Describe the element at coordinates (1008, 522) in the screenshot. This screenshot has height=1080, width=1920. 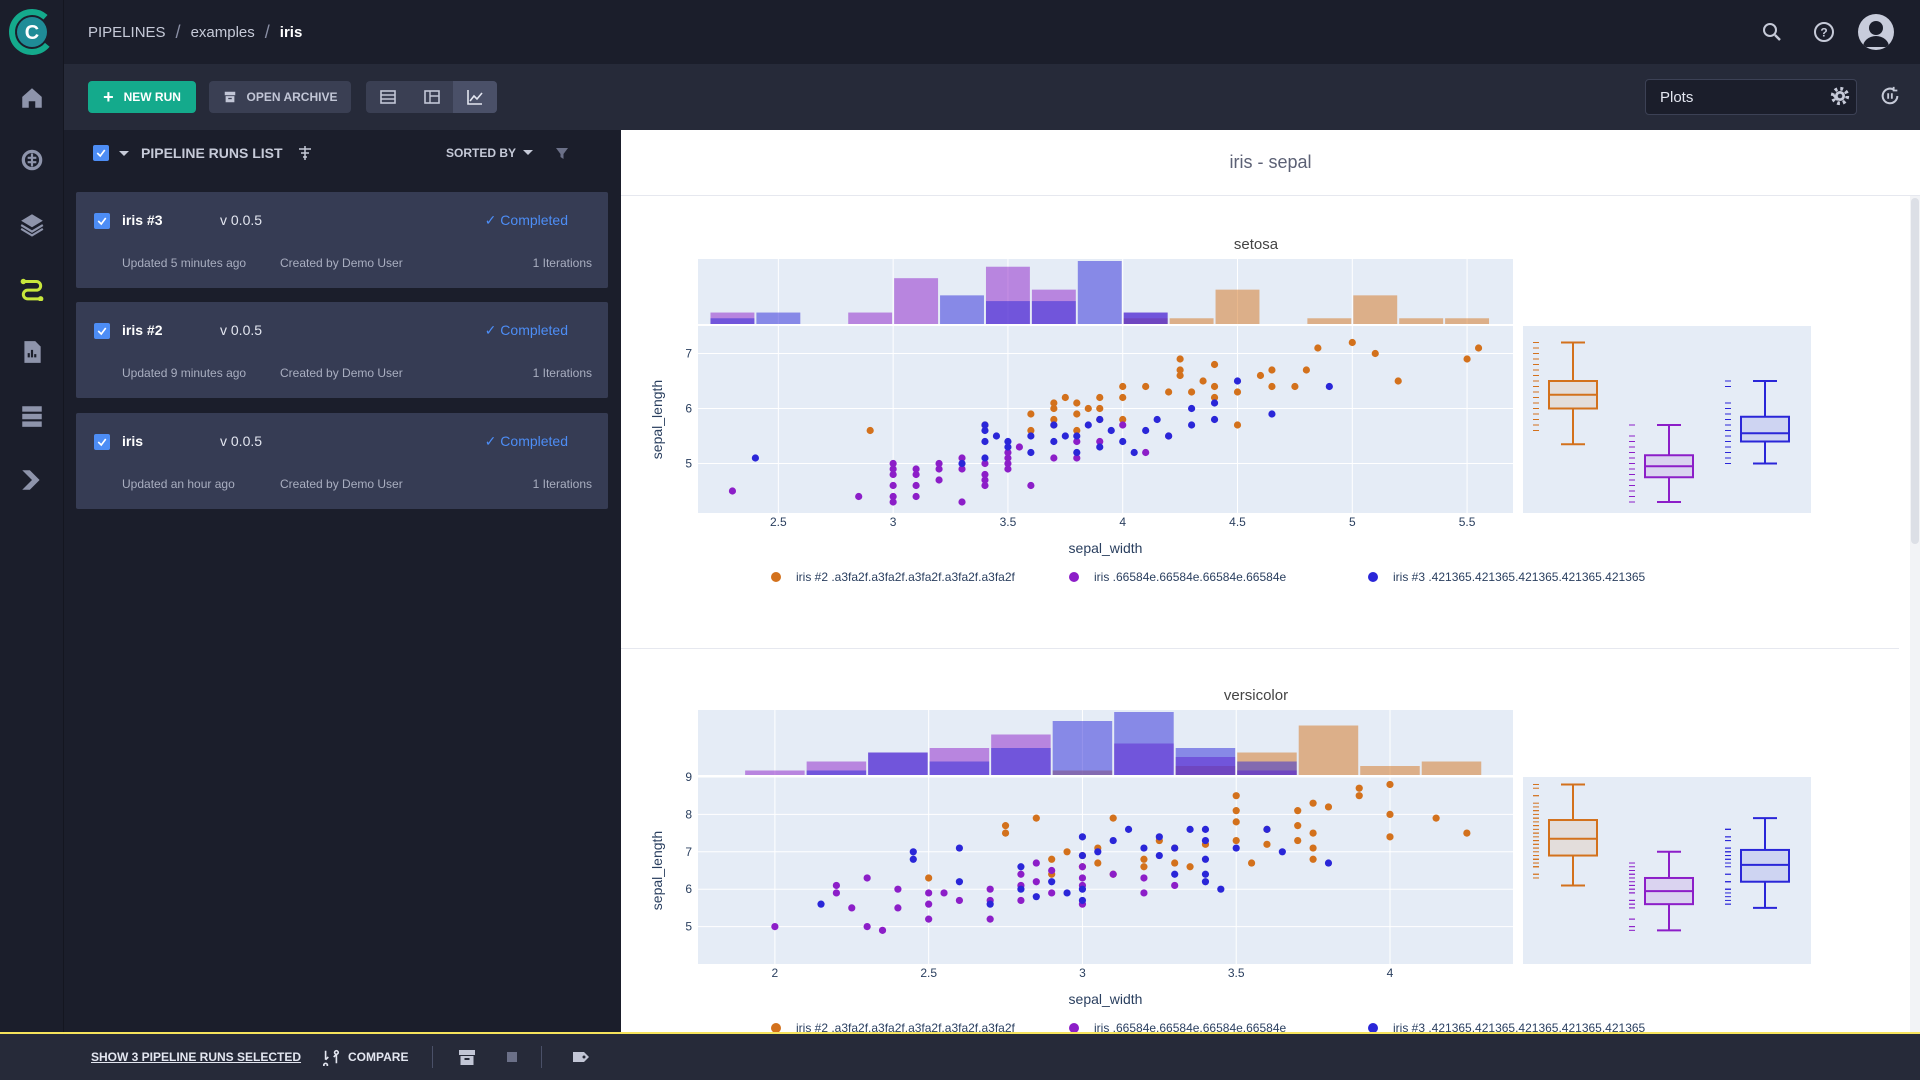
I see `x-tick-label: 3.5` at that location.